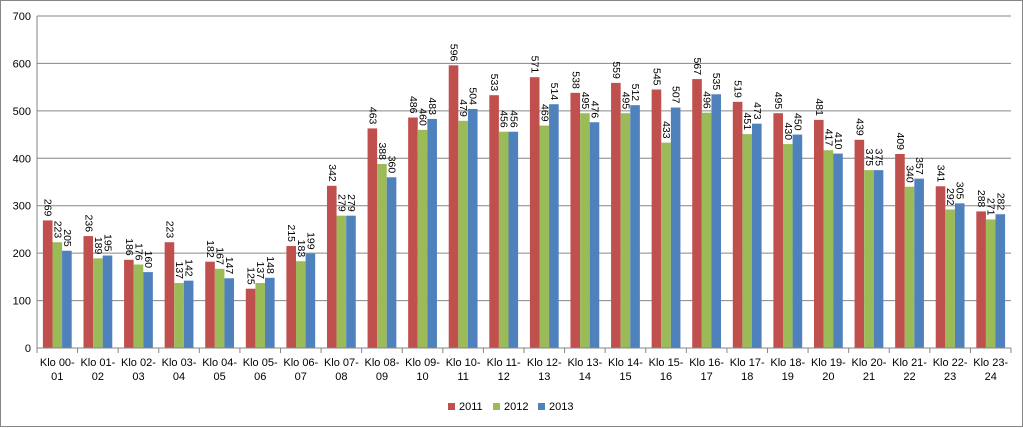 The image size is (1023, 428). What do you see at coordinates (189, 268) in the screenshot?
I see `data-label: 142` at bounding box center [189, 268].